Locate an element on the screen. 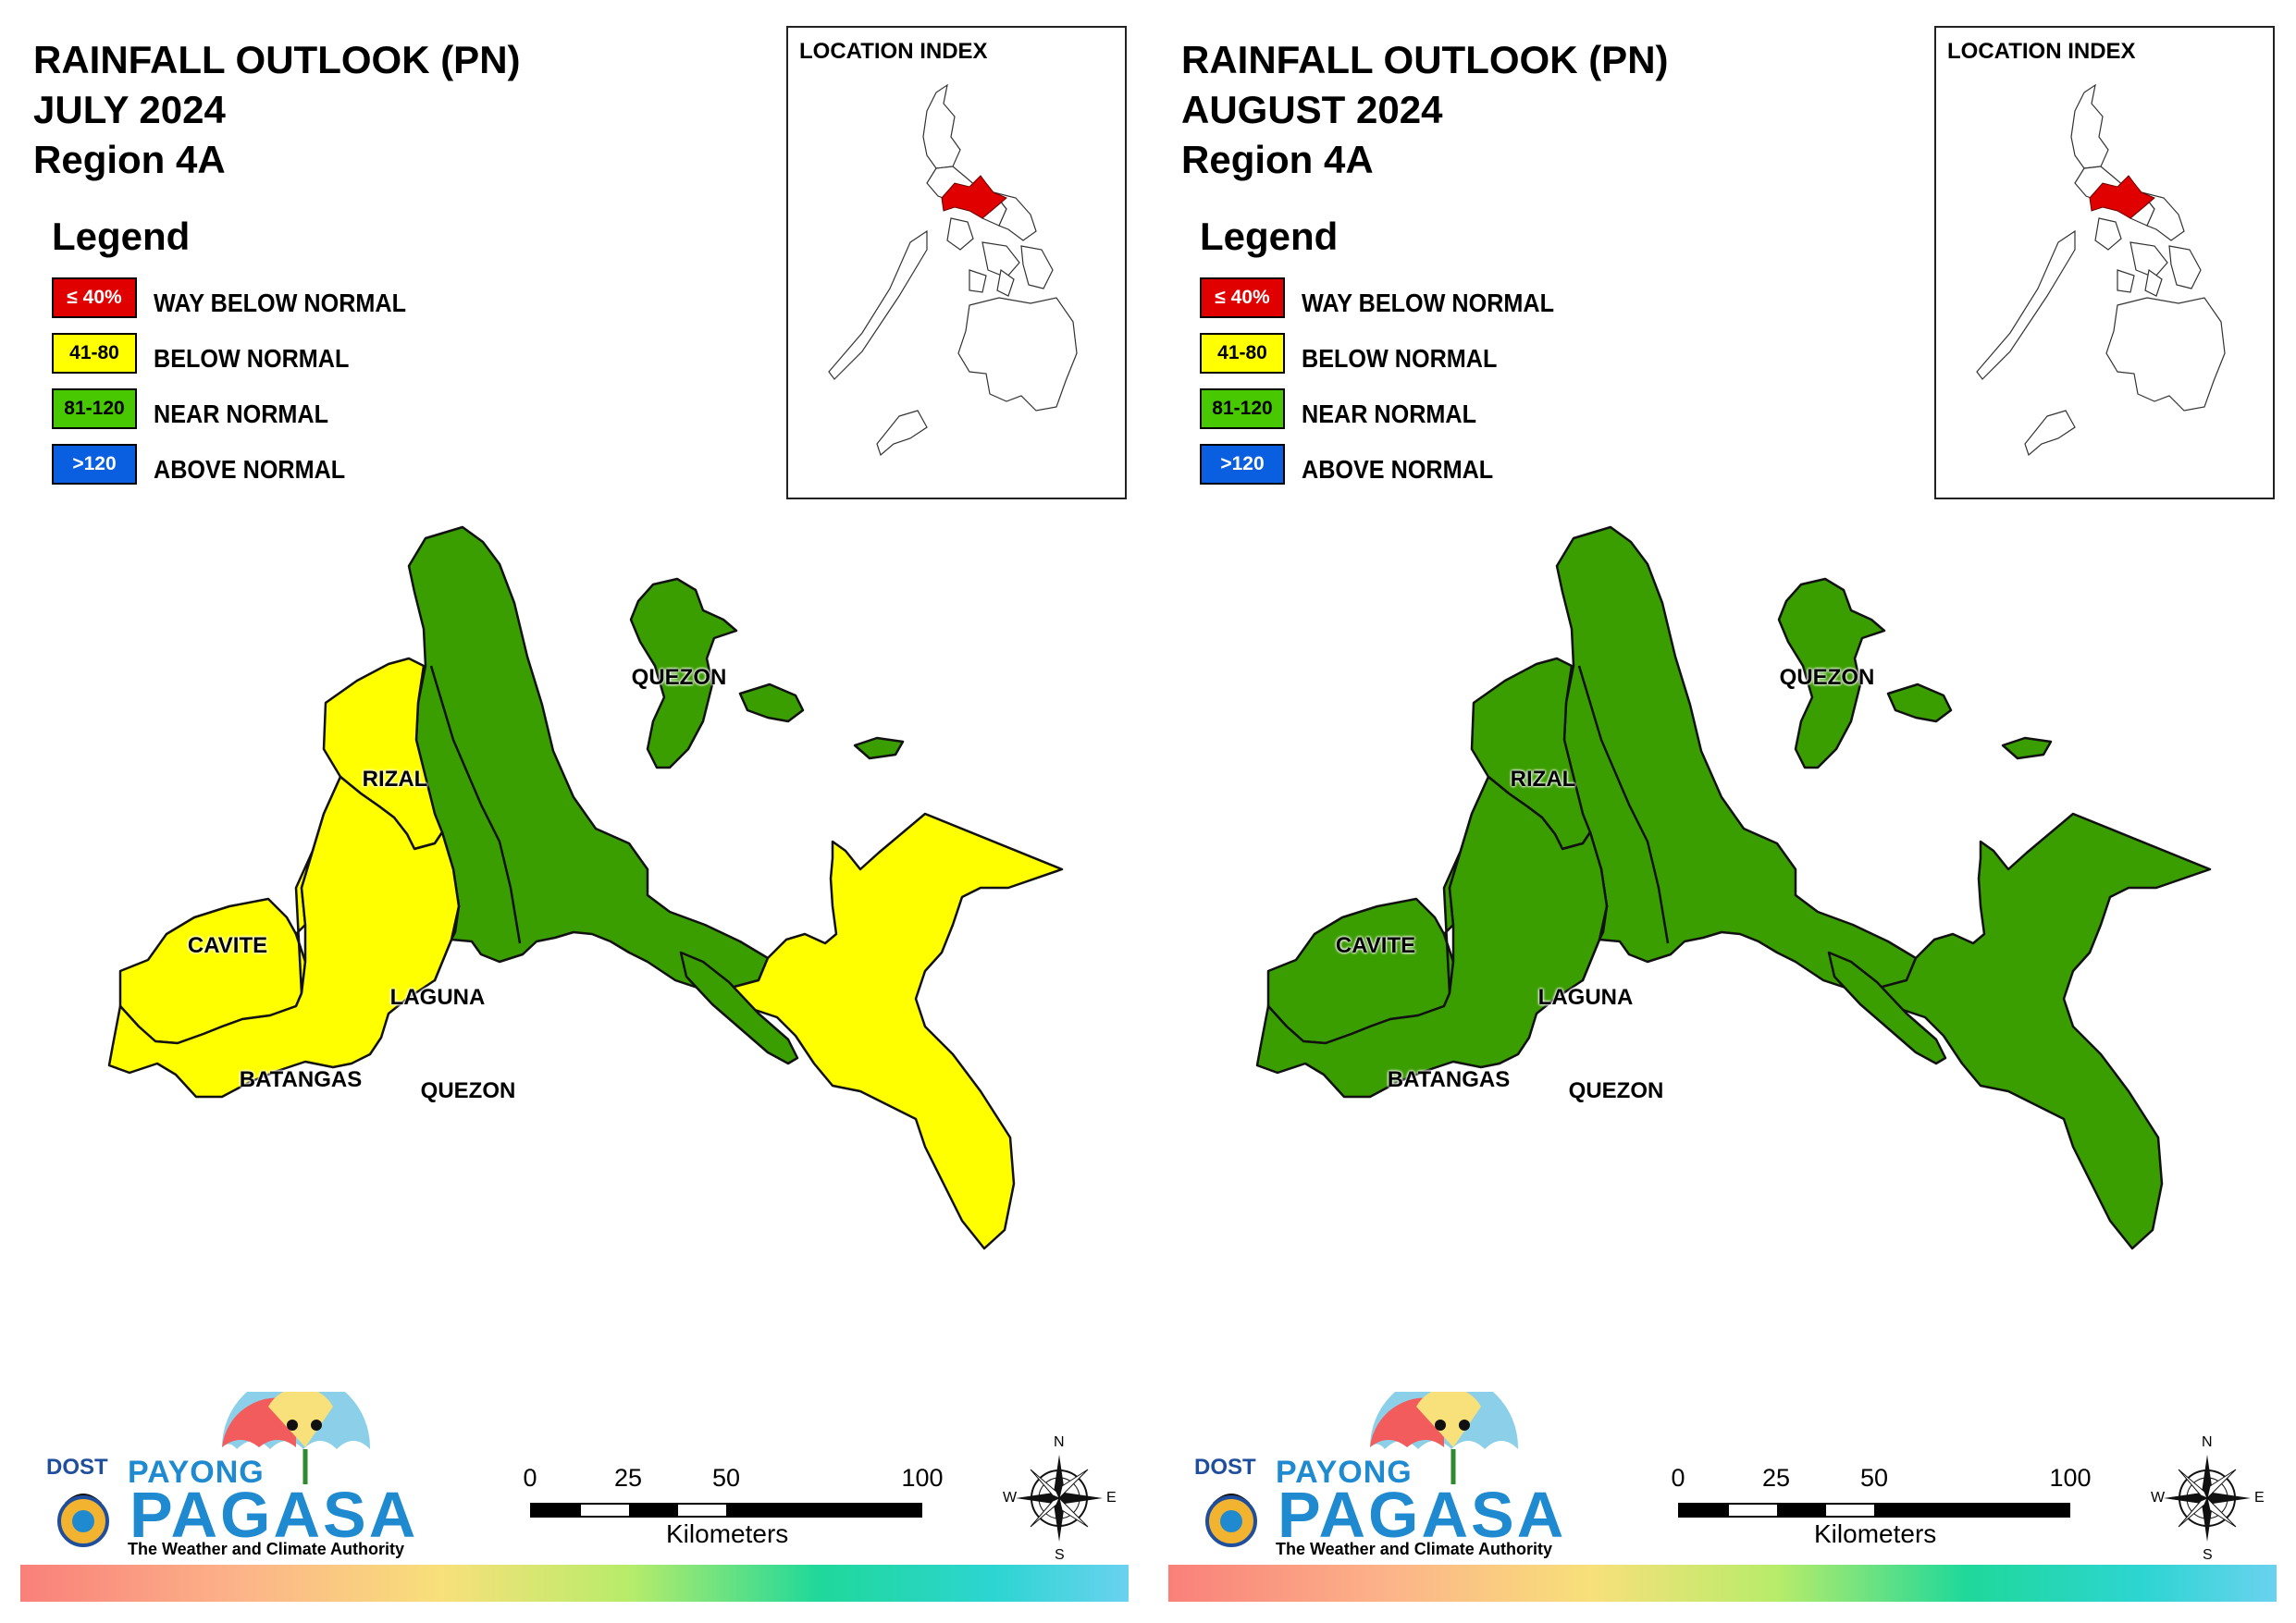 The height and width of the screenshot is (1623, 2296). legend-item-way-below-normal: ≤ 40% WAY BELOW NORMAL is located at coordinates (1377, 305).